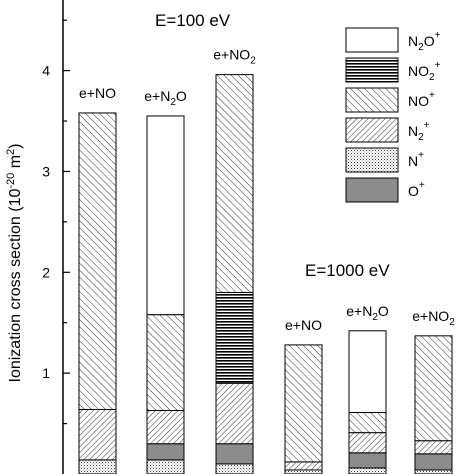 Image resolution: width=474 pixels, height=474 pixels. I want to click on legend-swatch-no2plus, so click(372, 70).